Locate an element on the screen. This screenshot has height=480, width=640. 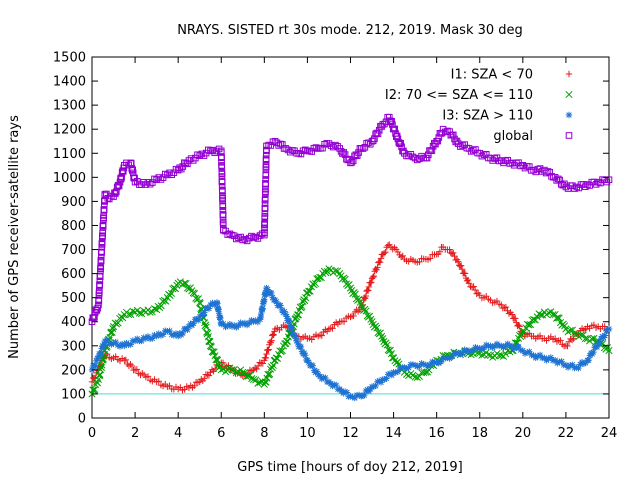
legend-label: global is located at coordinates (513, 136).